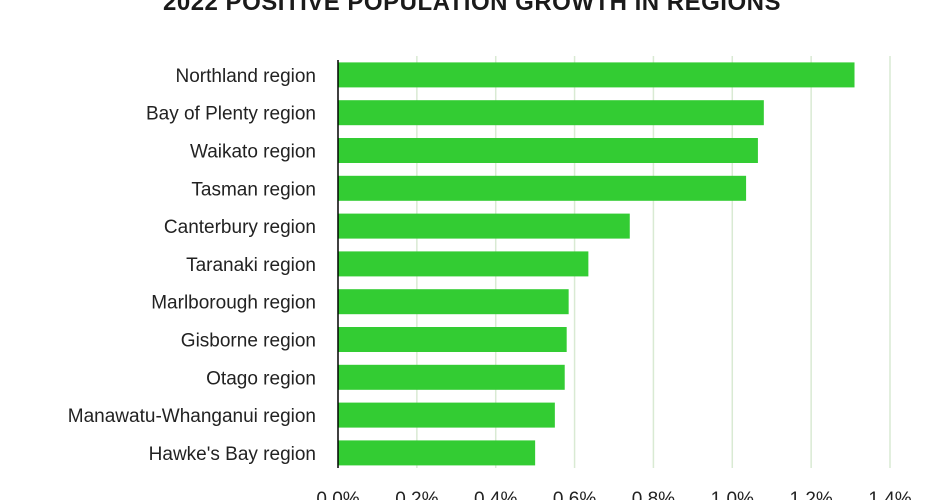  What do you see at coordinates (495, 494) in the screenshot?
I see `x-tick-label: 0.4%` at bounding box center [495, 494].